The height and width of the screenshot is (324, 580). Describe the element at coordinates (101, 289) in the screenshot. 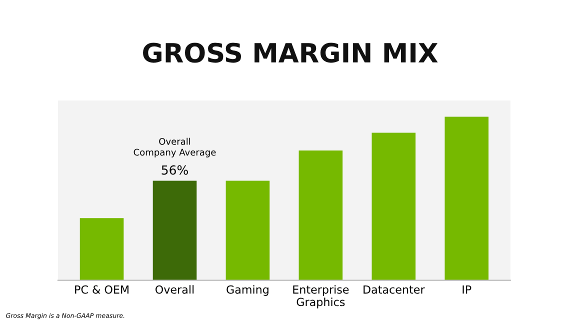

I see `x-tick-label: PC & OEM` at that location.